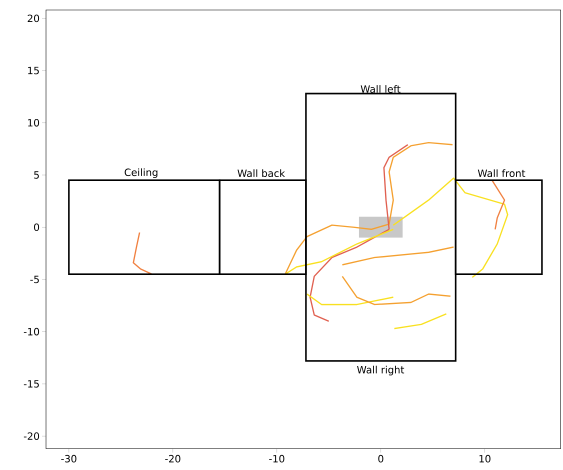 The height and width of the screenshot is (470, 563). Describe the element at coordinates (380, 371) in the screenshot. I see `annotation: Wall right` at that location.